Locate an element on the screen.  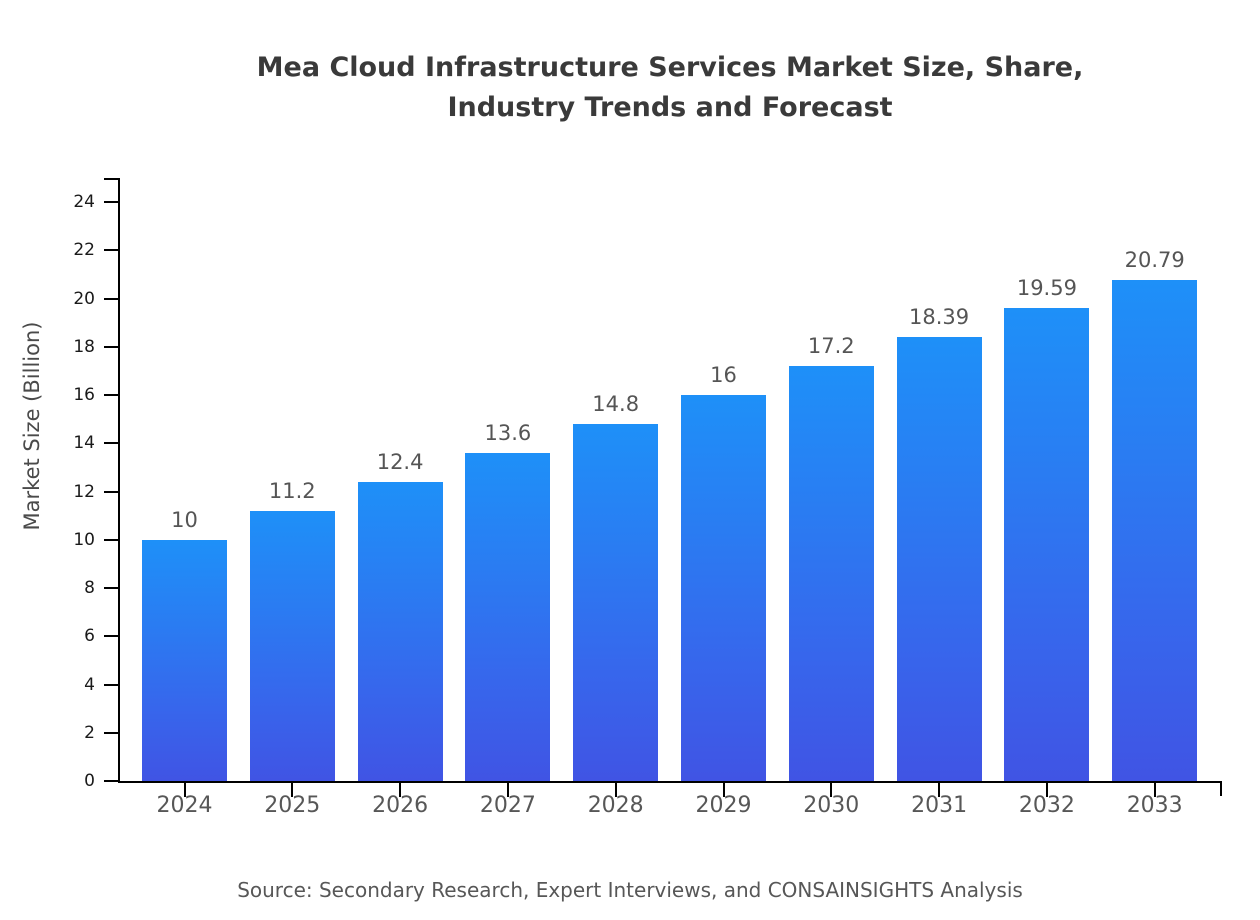
x-tick-label: 2033 is located at coordinates (1154, 805).